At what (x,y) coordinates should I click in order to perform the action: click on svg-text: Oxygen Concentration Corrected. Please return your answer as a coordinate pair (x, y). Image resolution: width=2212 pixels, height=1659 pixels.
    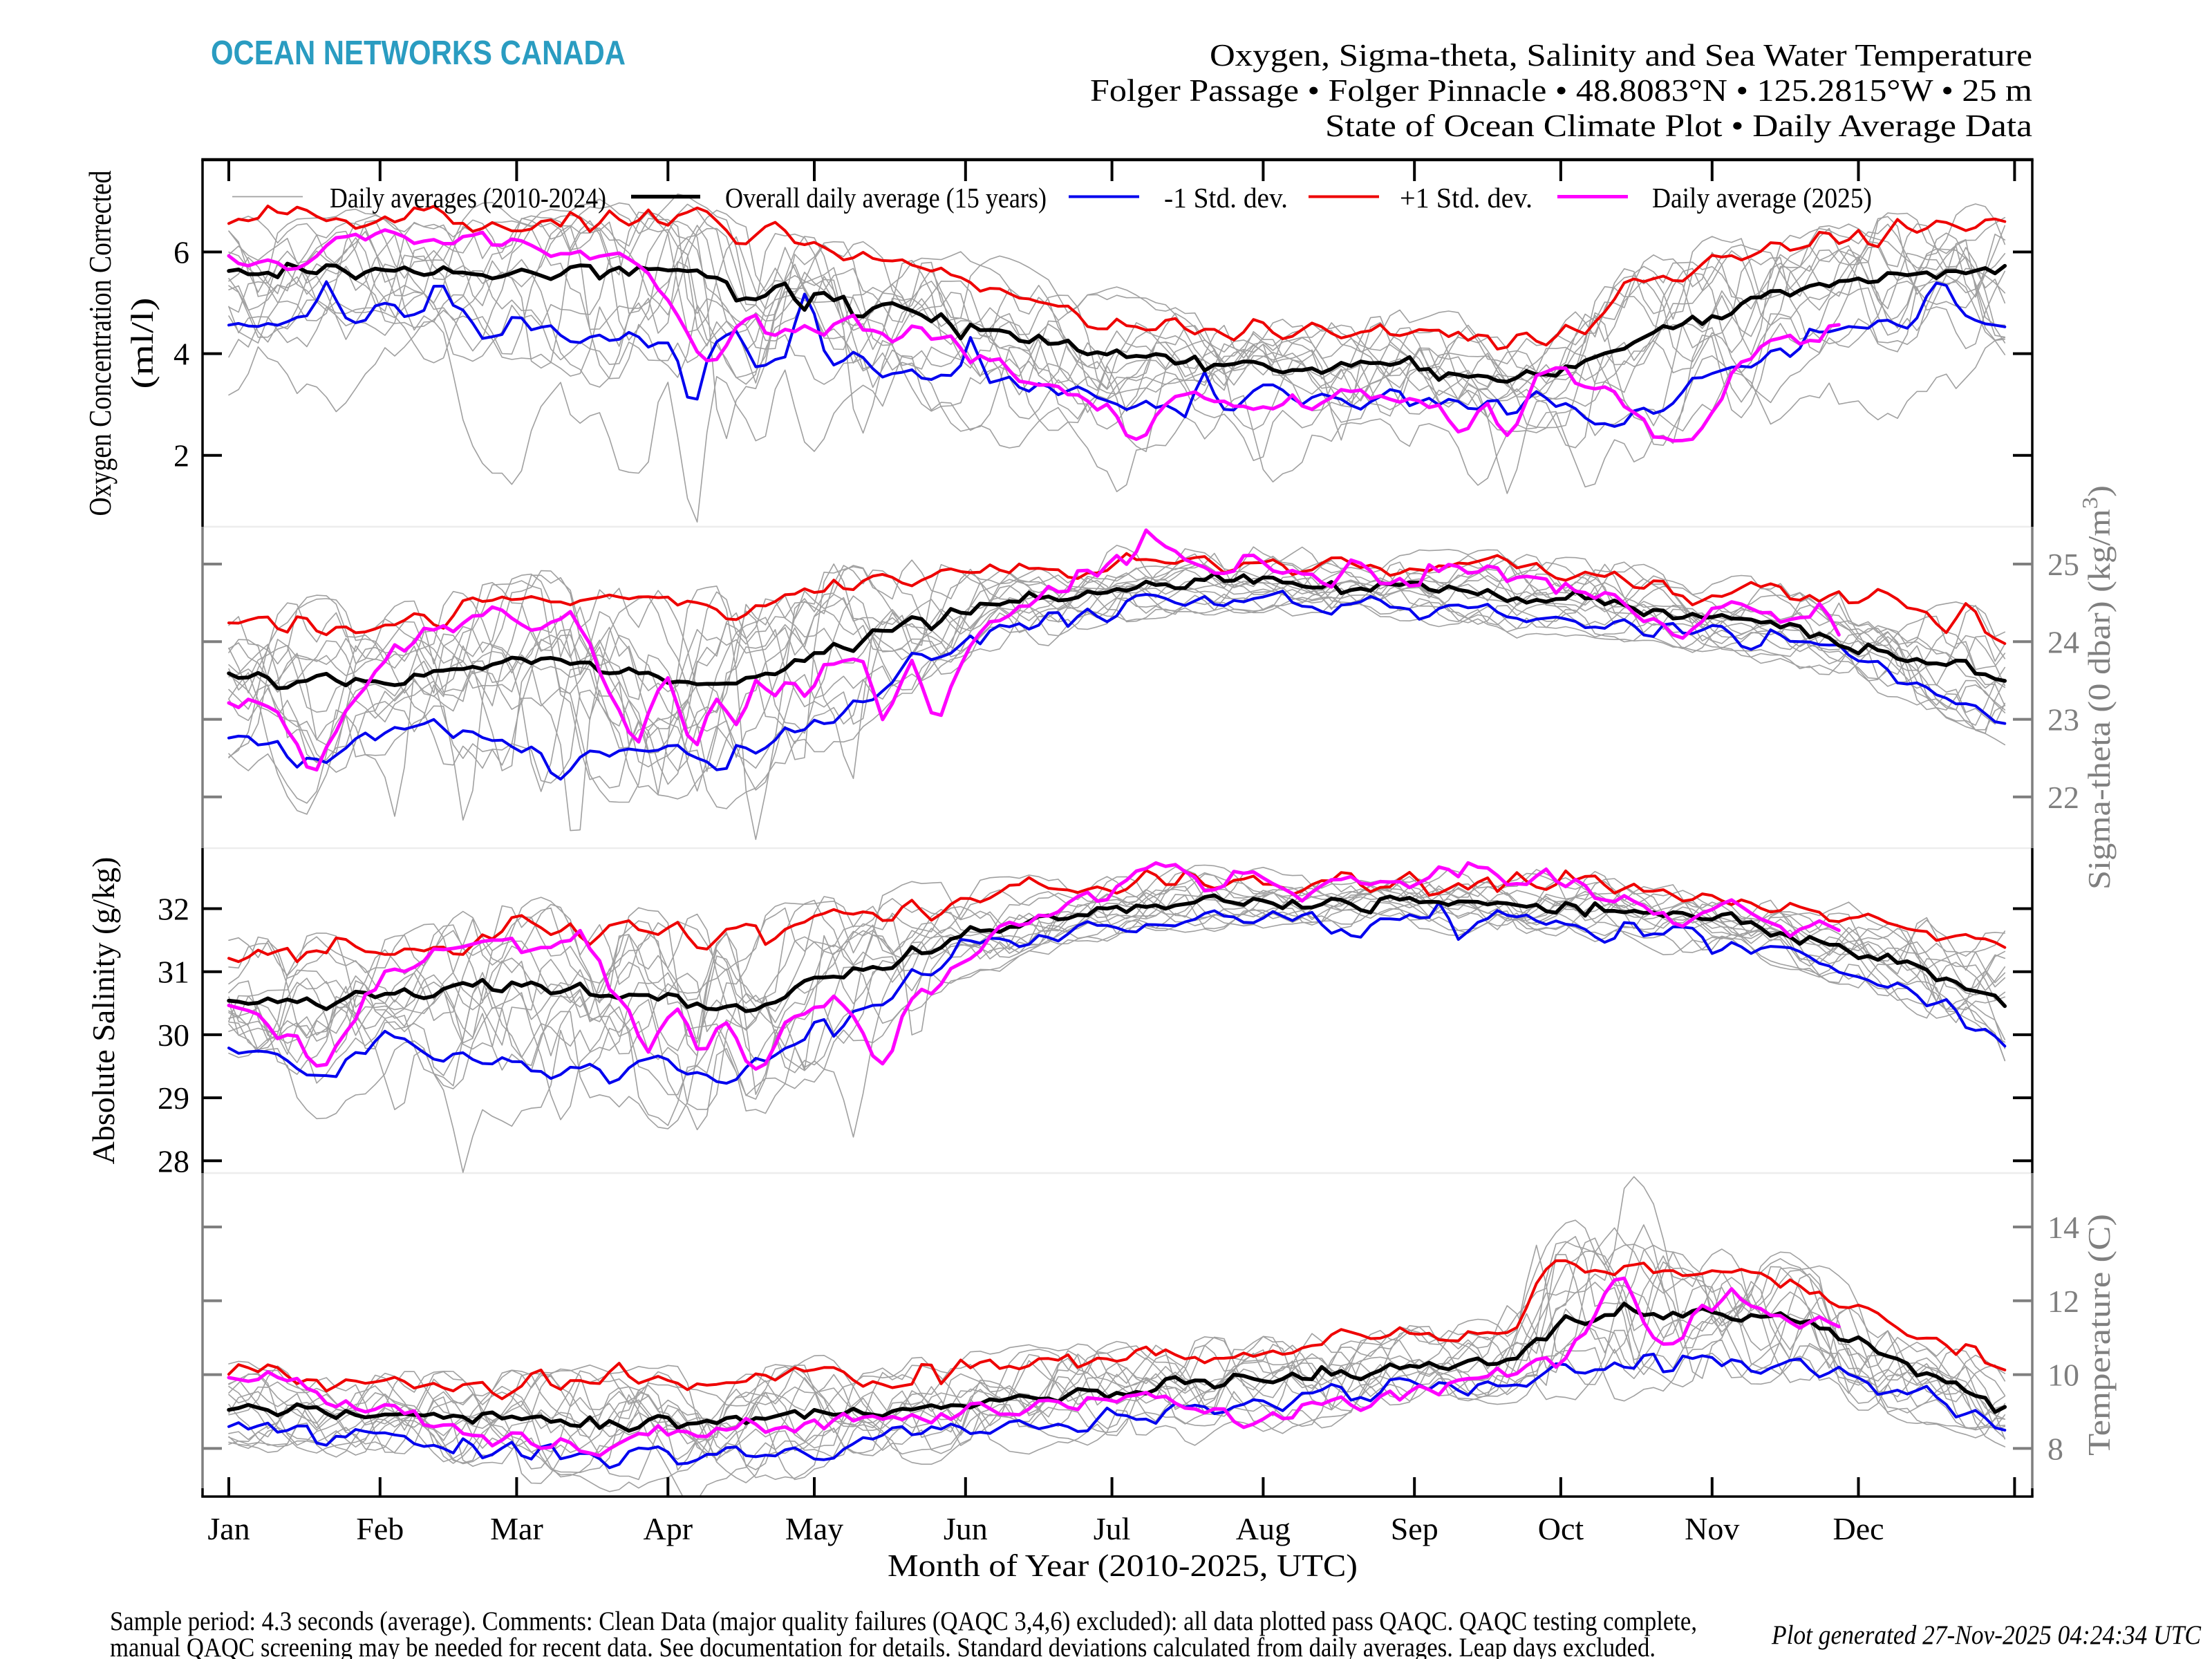
    Looking at the image, I should click on (100, 343).